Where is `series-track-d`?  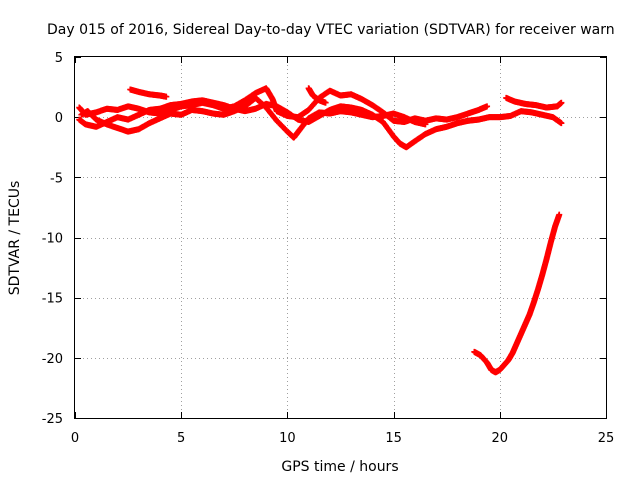
series-track-d is located at coordinates (346, 98).